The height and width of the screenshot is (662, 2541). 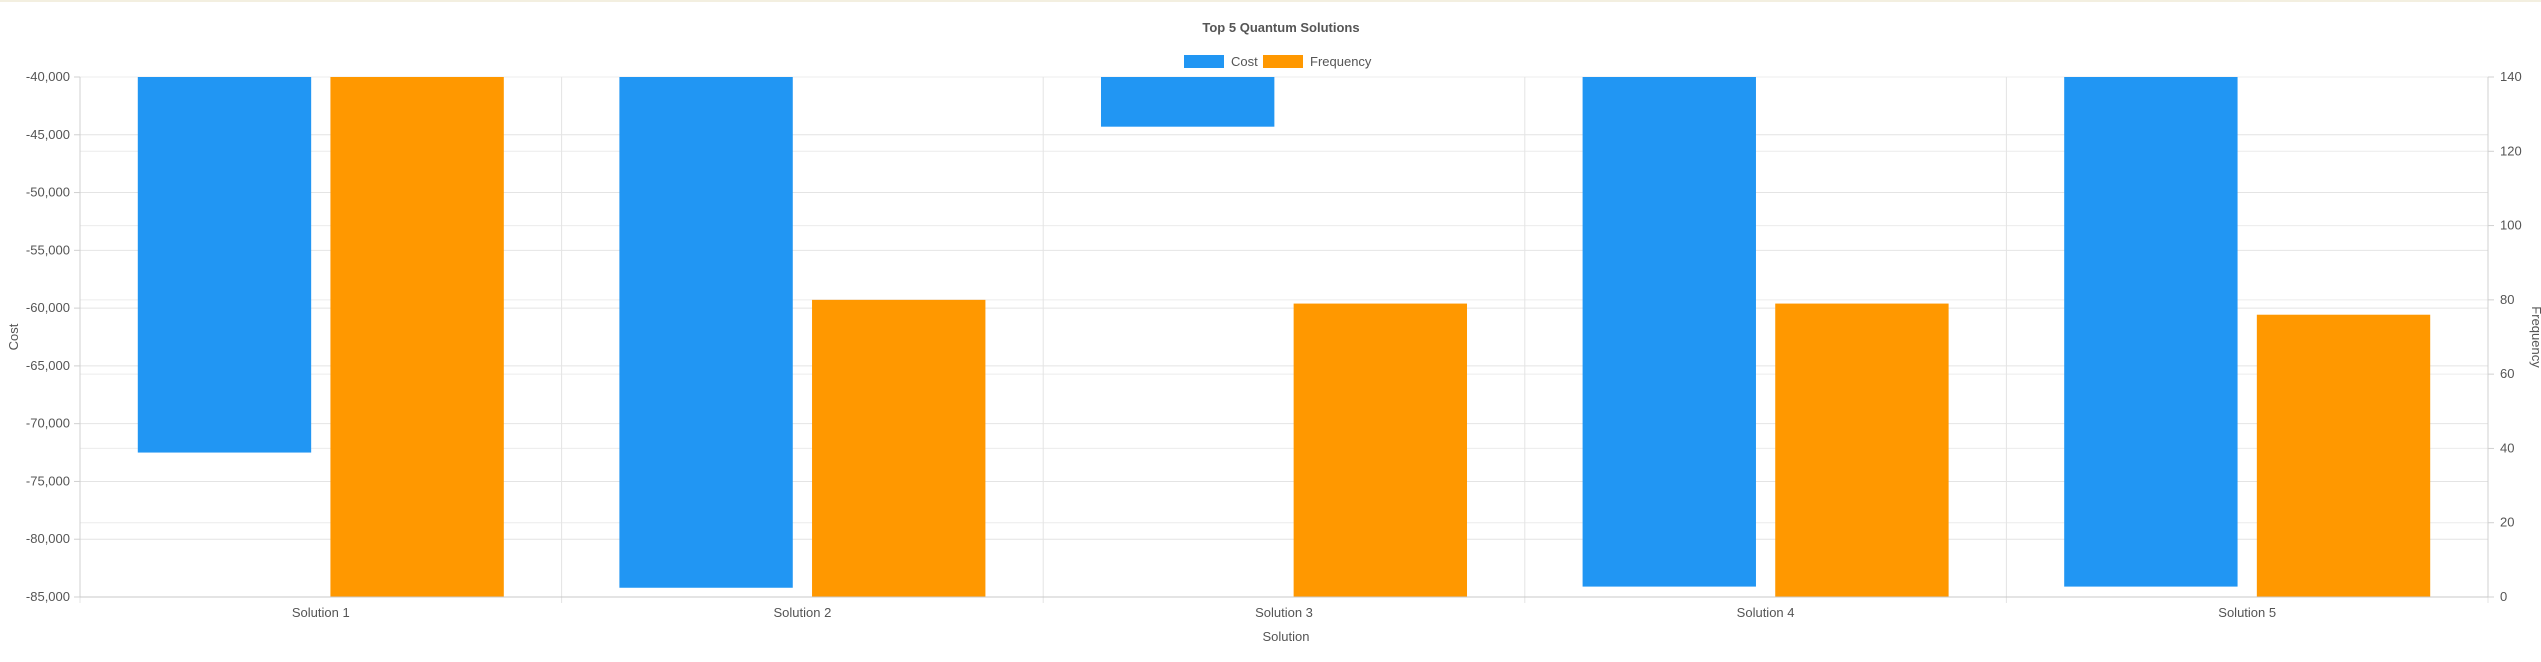 What do you see at coordinates (1284, 612) in the screenshot?
I see `x-tick-label: Solution 3` at bounding box center [1284, 612].